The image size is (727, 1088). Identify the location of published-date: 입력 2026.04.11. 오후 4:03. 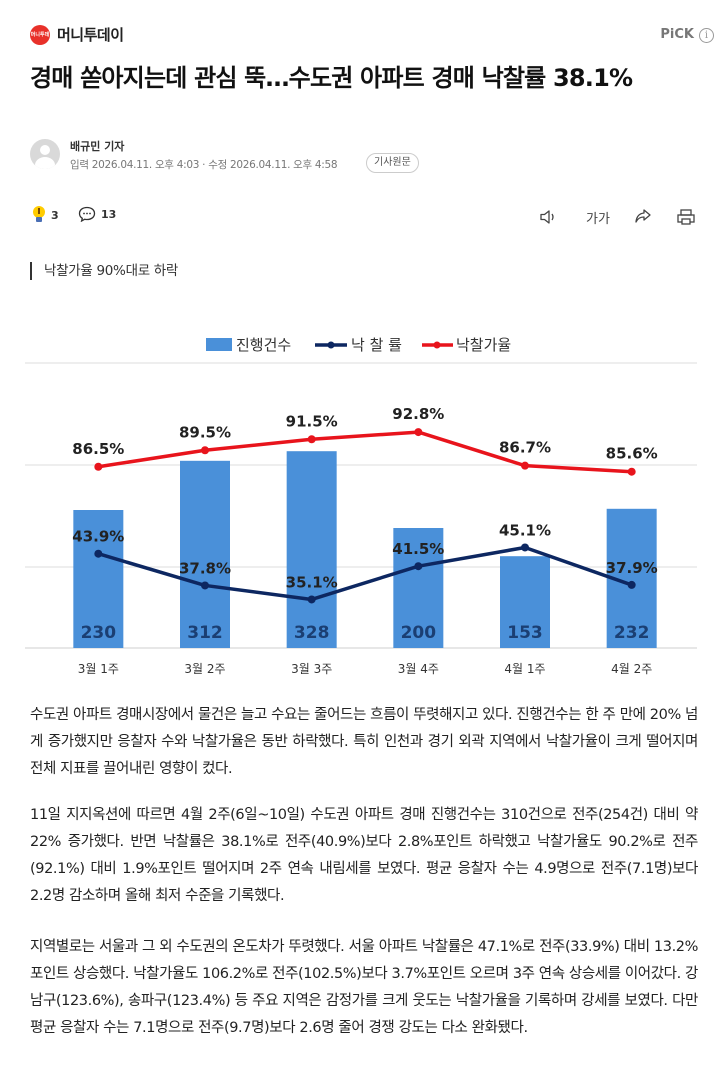
(135, 165).